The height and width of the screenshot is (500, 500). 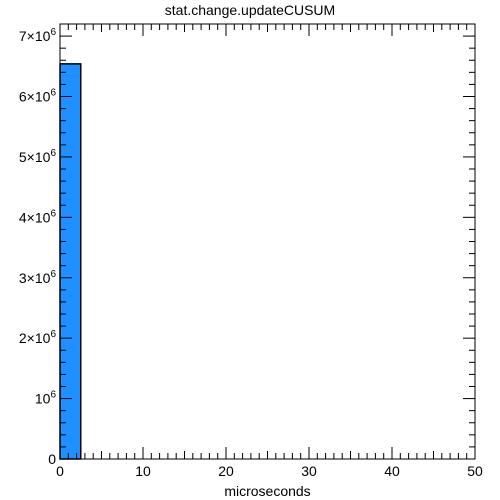 I want to click on y-tick-label: 5×10⁶, so click(x=38, y=156).